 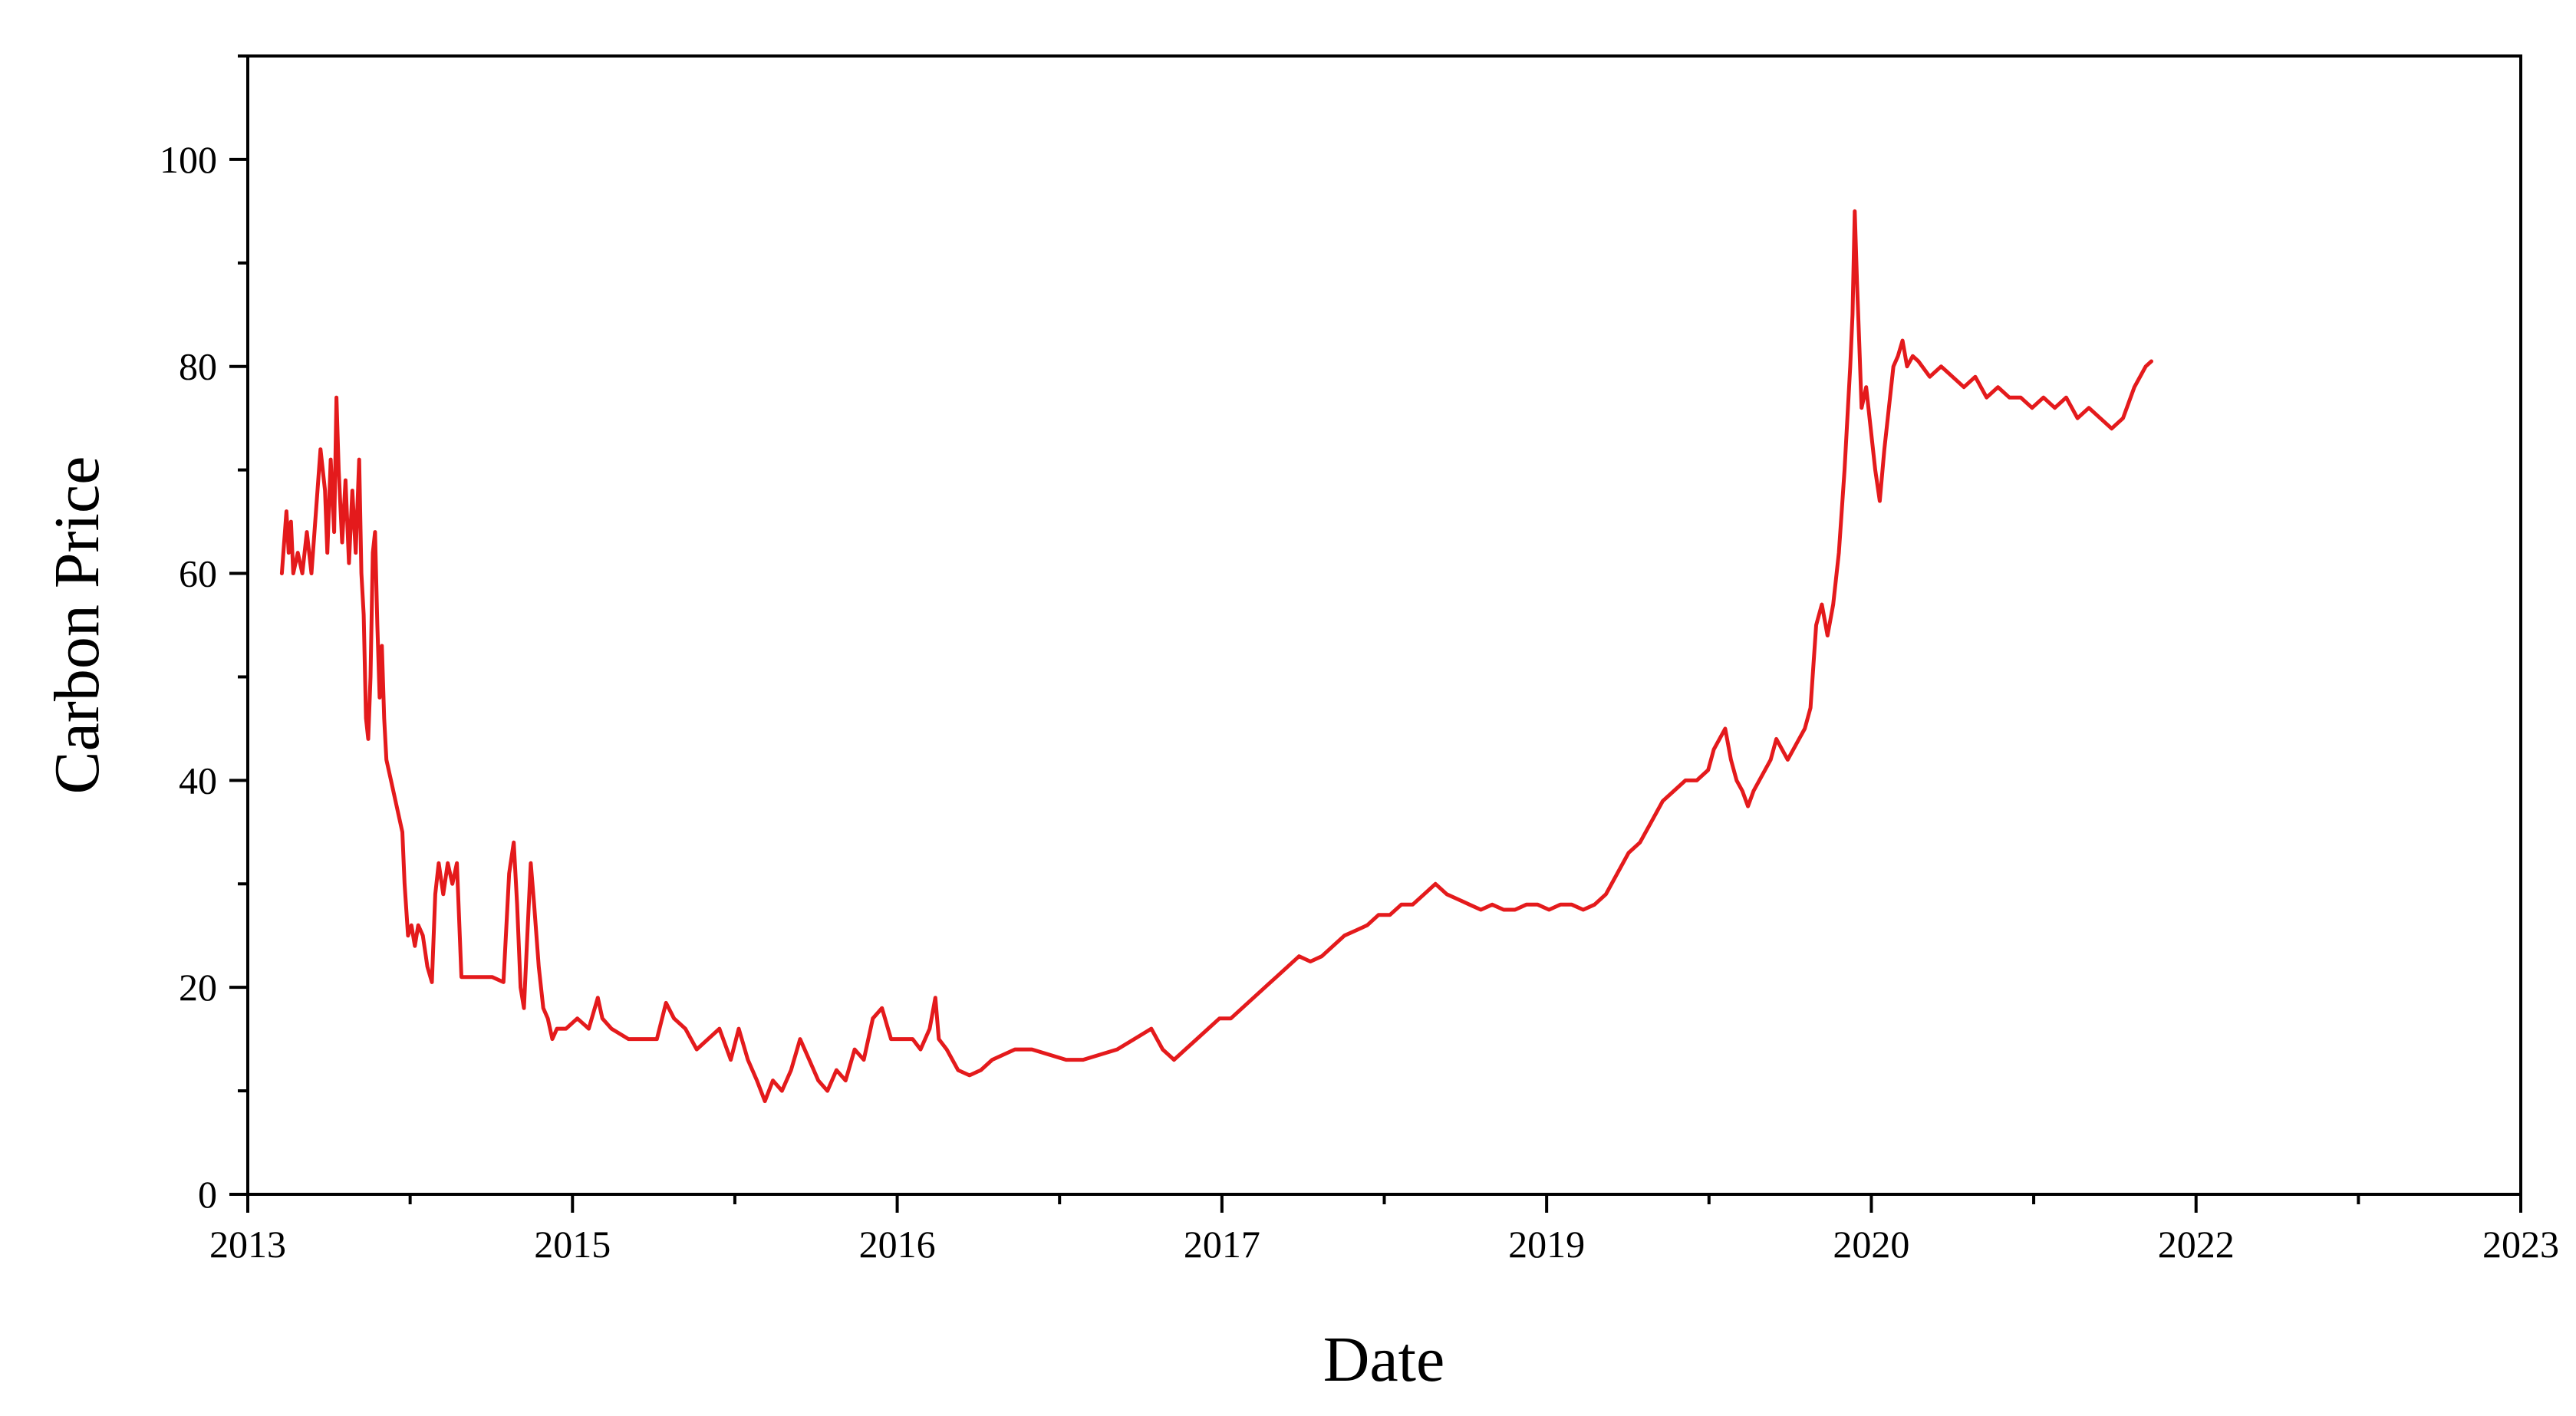 What do you see at coordinates (1384, 1230) in the screenshot?
I see `x-axis: 2013 2015 2016 2017 2019 2020 2022 2023` at bounding box center [1384, 1230].